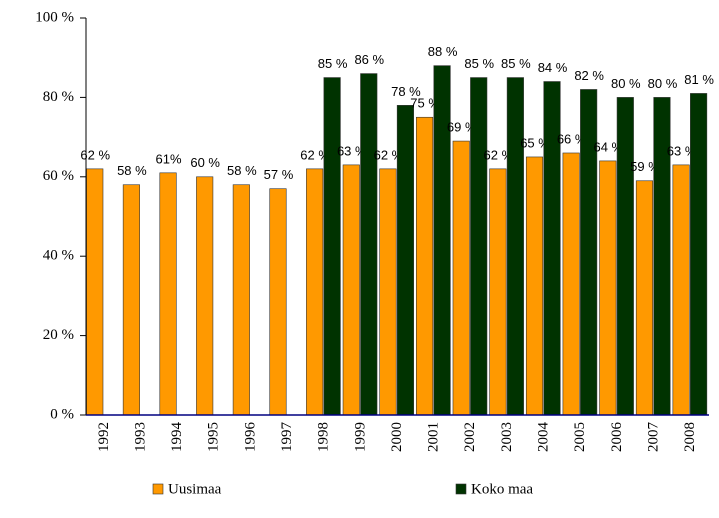  What do you see at coordinates (58, 176) in the screenshot?
I see `y-tick-label: 60 %` at bounding box center [58, 176].